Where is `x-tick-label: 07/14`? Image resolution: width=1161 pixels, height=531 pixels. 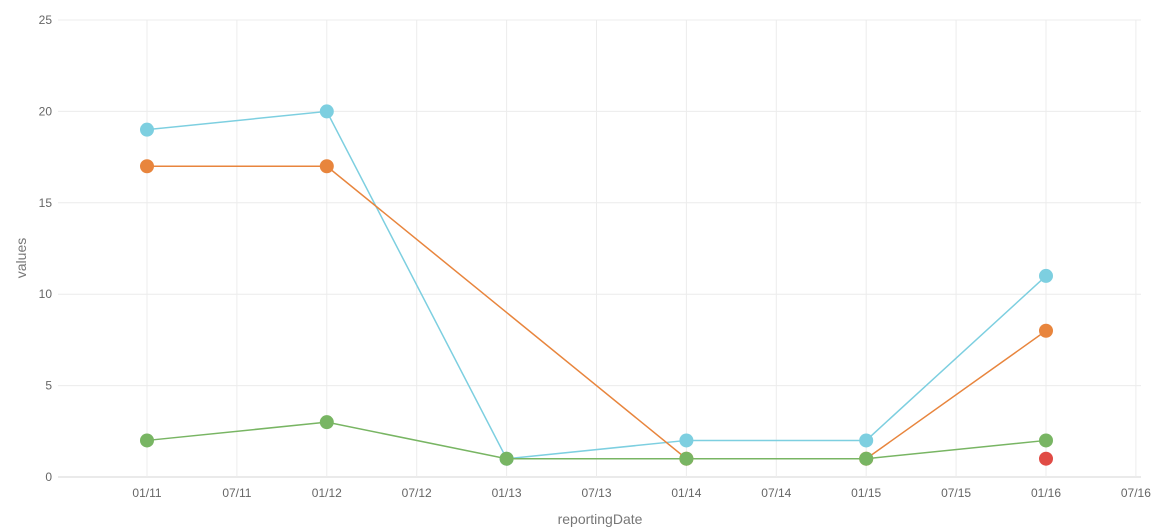
x-tick-label: 07/14 is located at coordinates (776, 493).